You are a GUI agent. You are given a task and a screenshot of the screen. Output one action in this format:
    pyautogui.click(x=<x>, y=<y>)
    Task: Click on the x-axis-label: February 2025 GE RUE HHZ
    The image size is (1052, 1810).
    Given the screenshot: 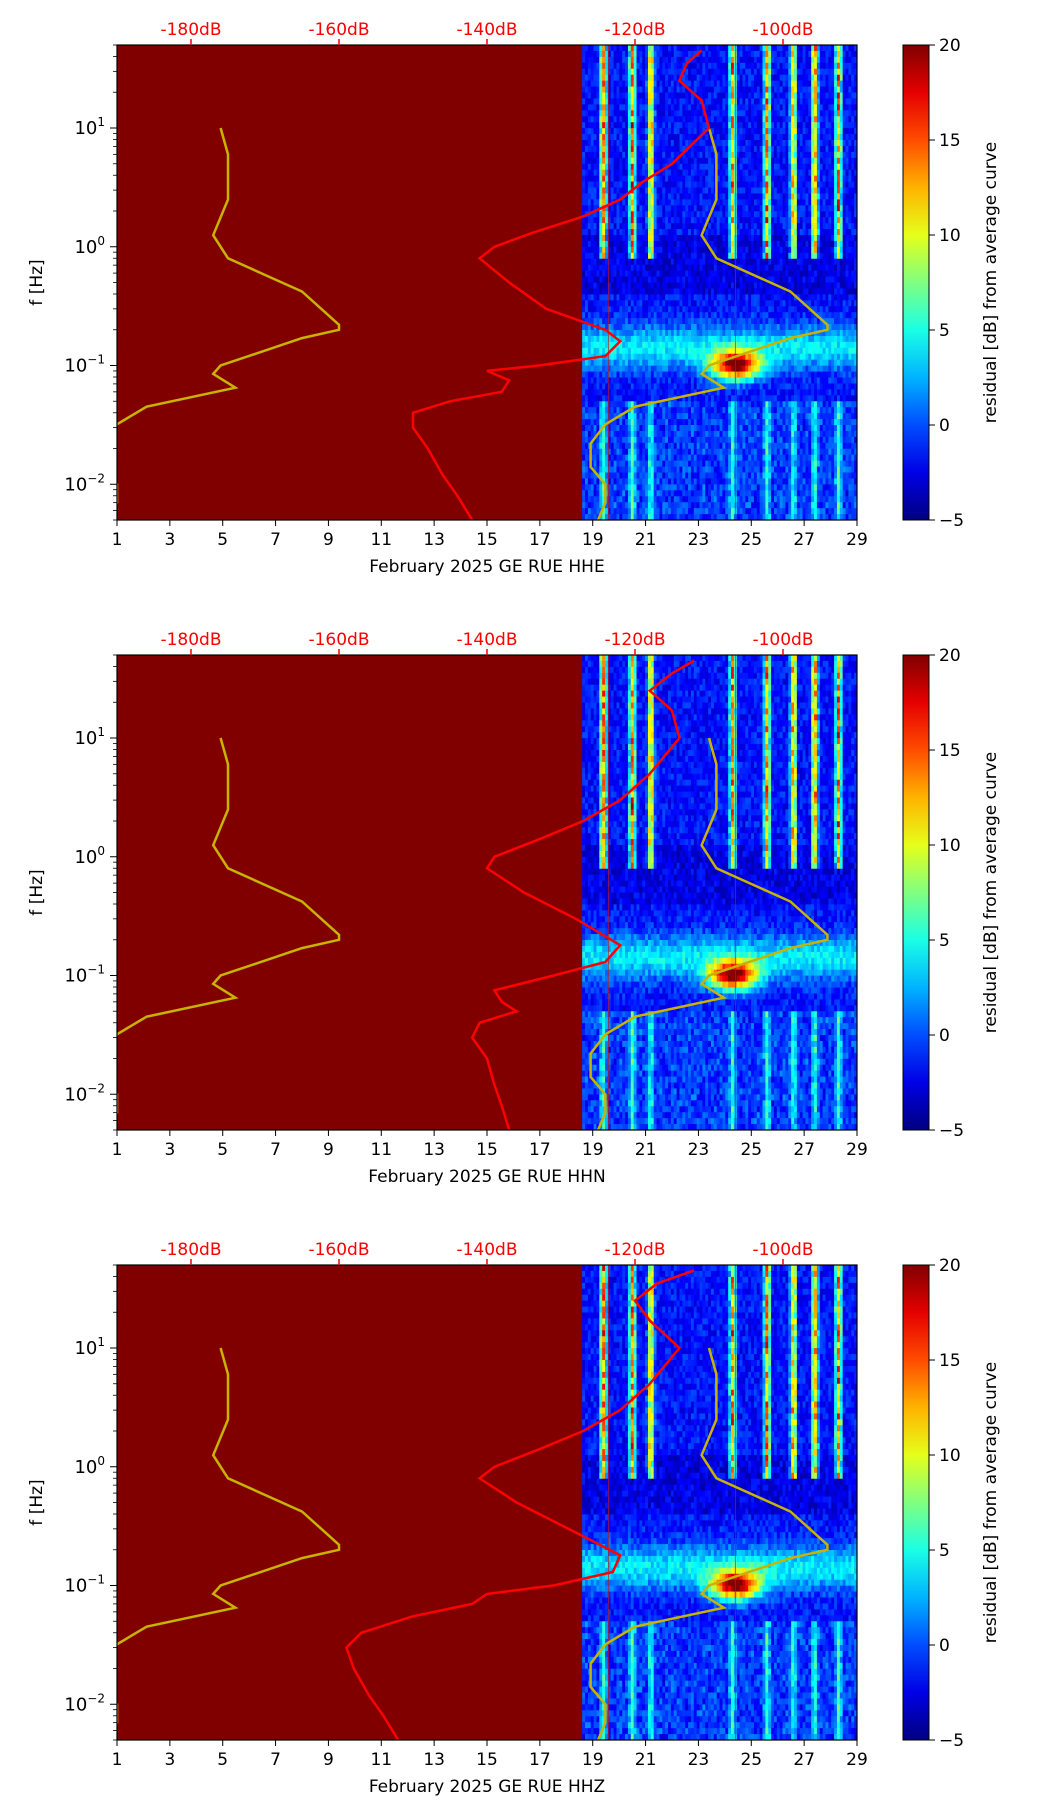 What is the action you would take?
    pyautogui.click(x=487, y=1787)
    